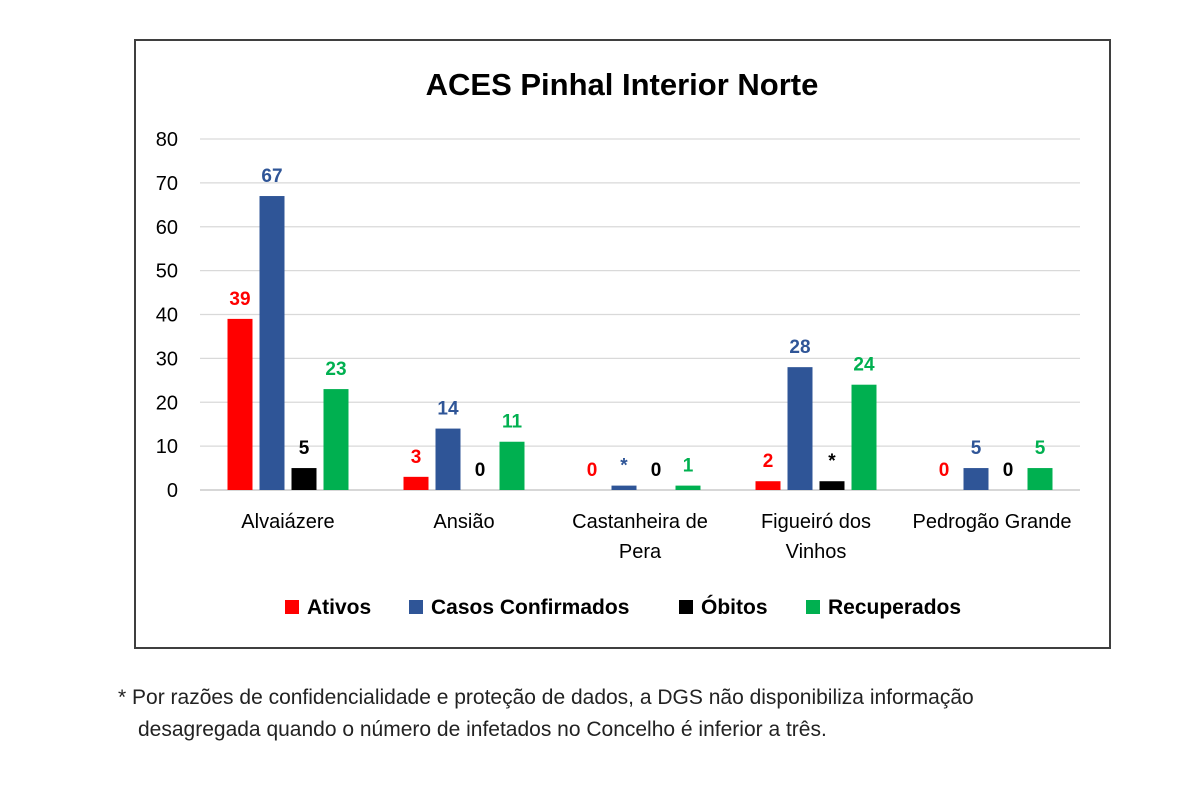  I want to click on y-tick-label: 60, so click(167, 228).